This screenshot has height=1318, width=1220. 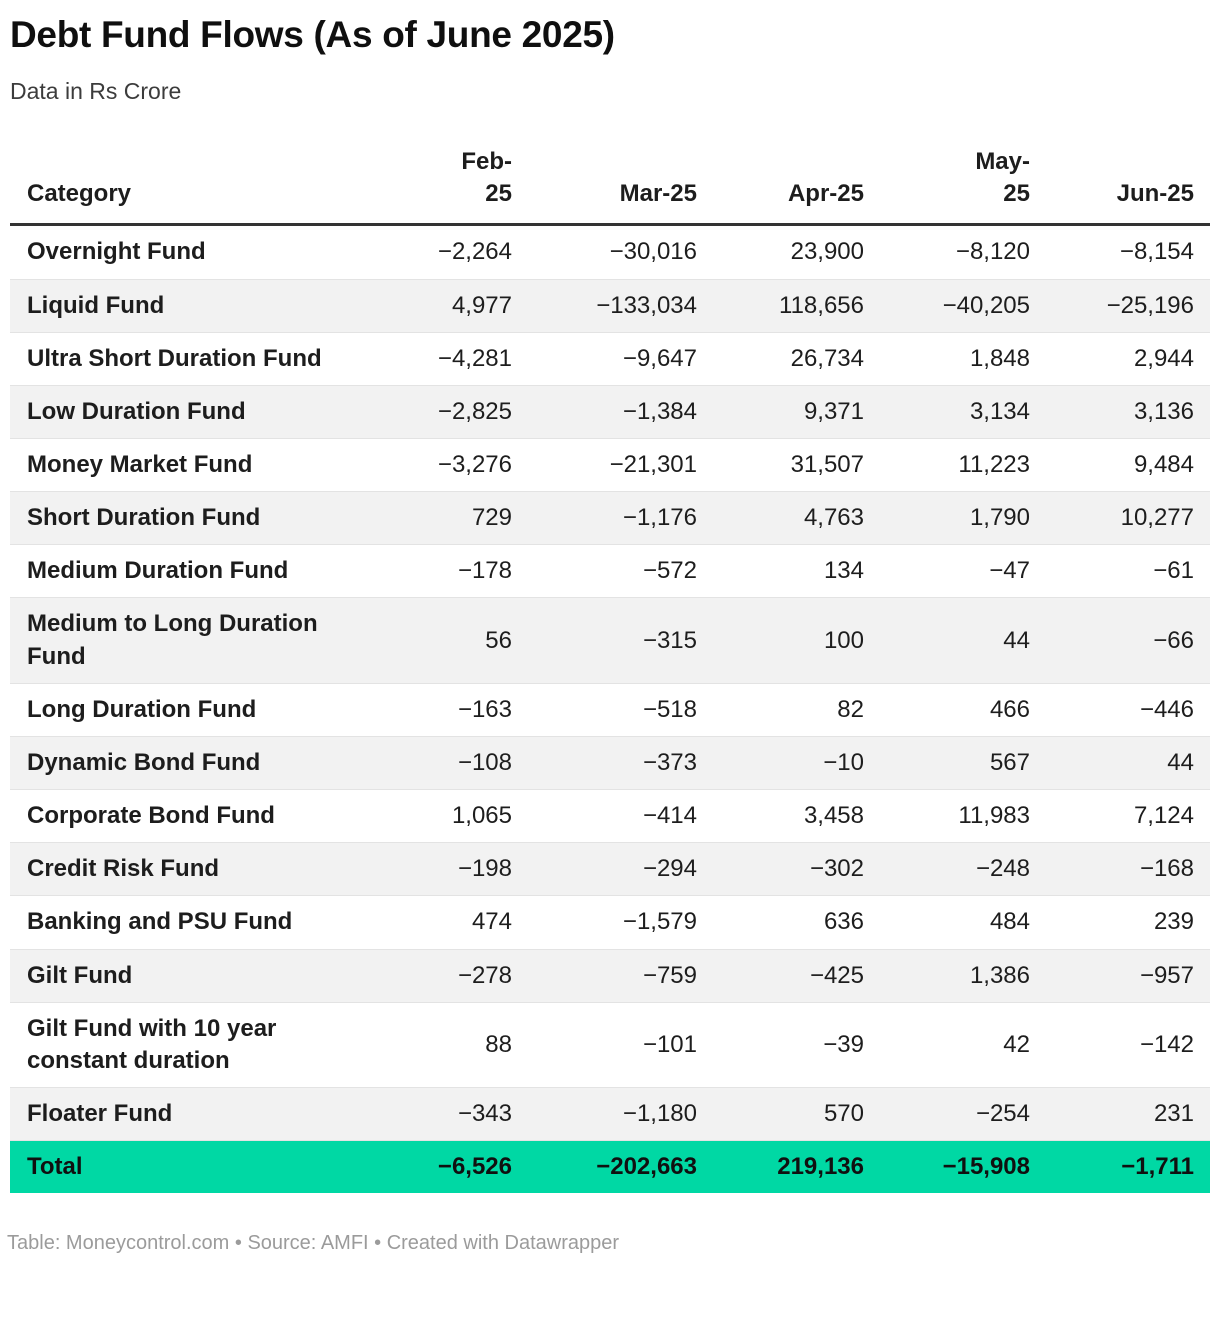 I want to click on value-cell: 7,124, so click(x=1163, y=816).